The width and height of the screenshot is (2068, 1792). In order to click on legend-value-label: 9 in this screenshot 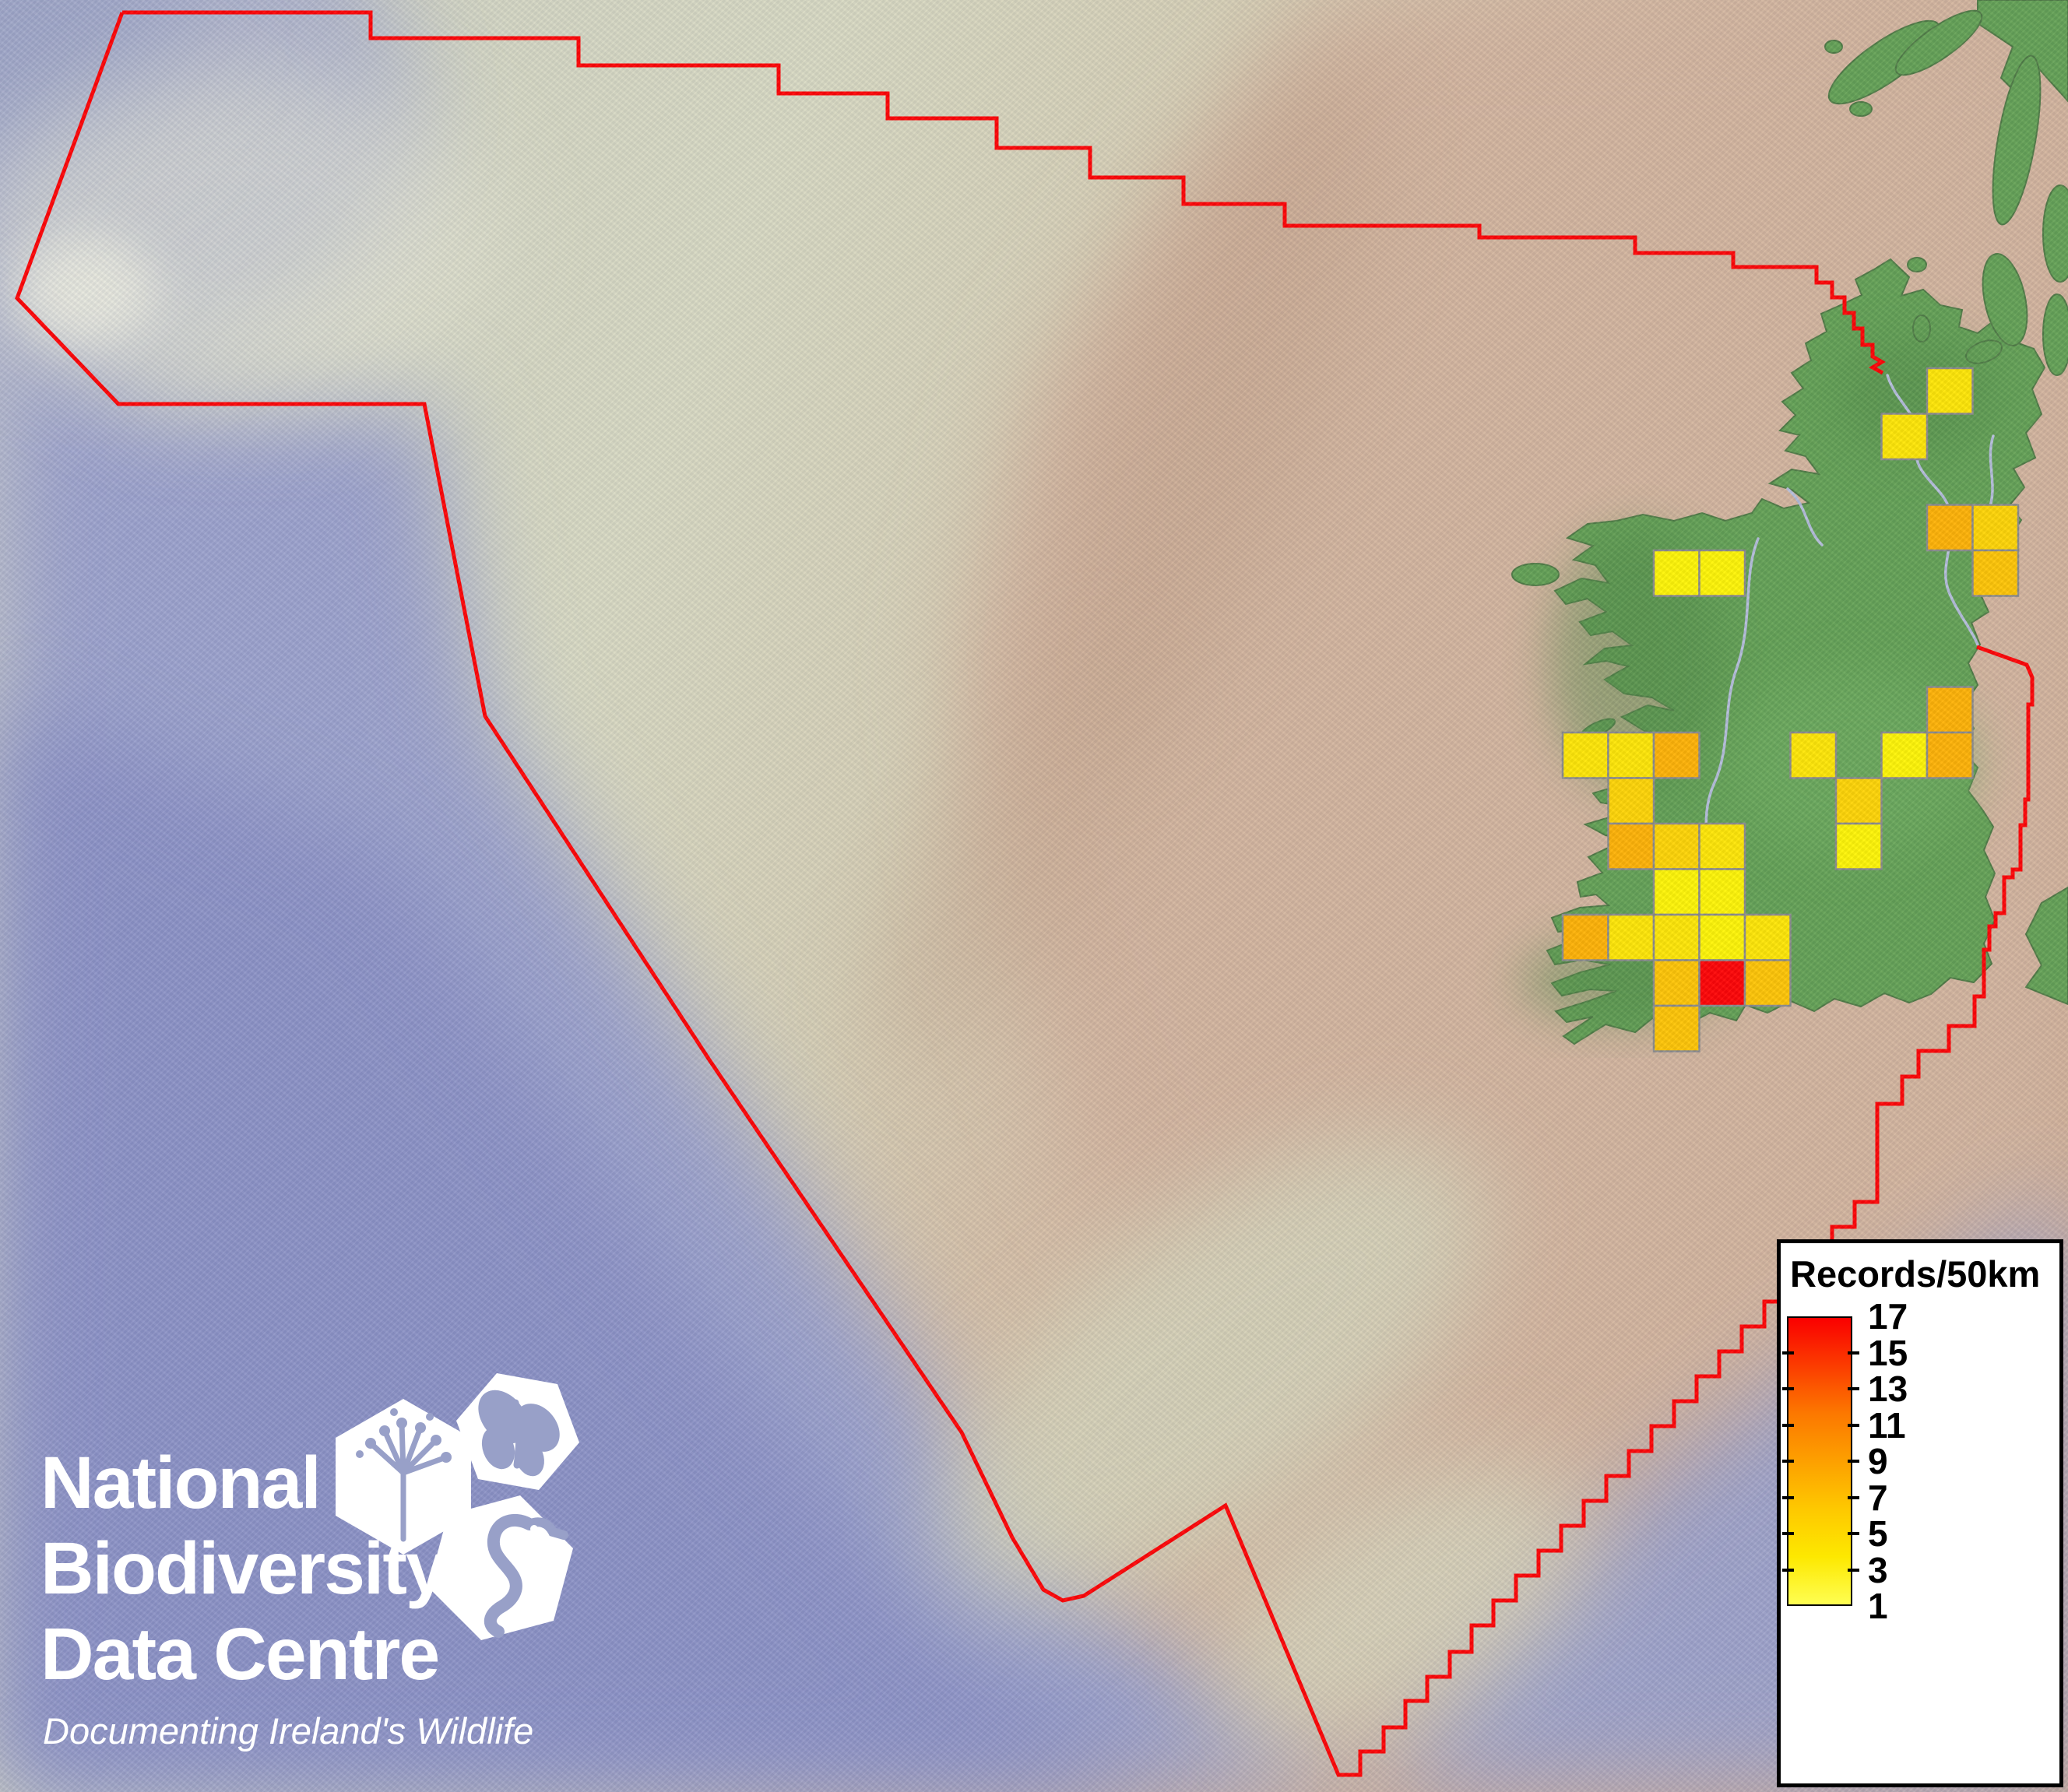, I will do `click(1878, 1461)`.